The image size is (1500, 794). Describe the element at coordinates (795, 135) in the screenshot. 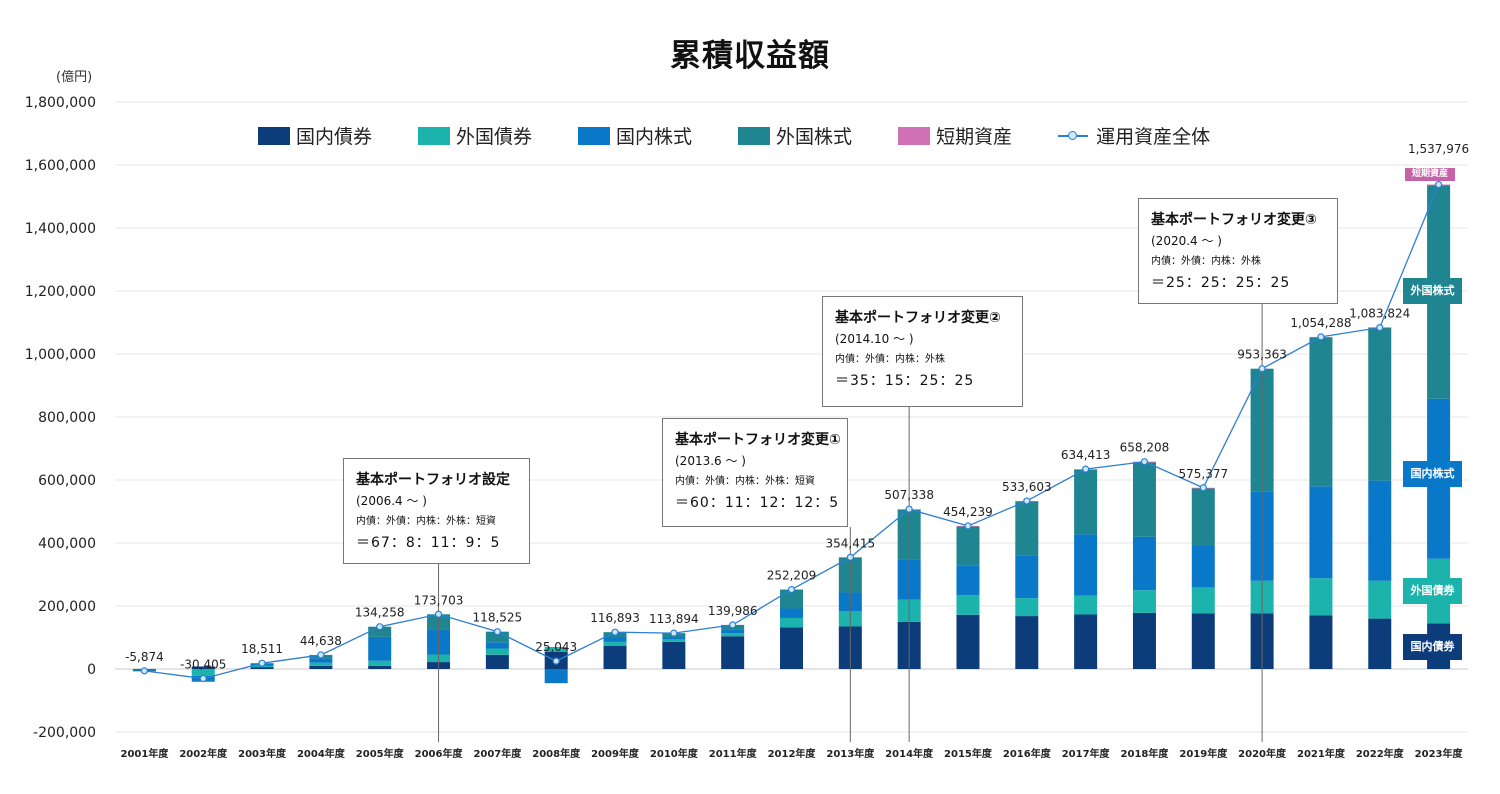

I see `legend-item-foreign-equities: 外国株式` at that location.